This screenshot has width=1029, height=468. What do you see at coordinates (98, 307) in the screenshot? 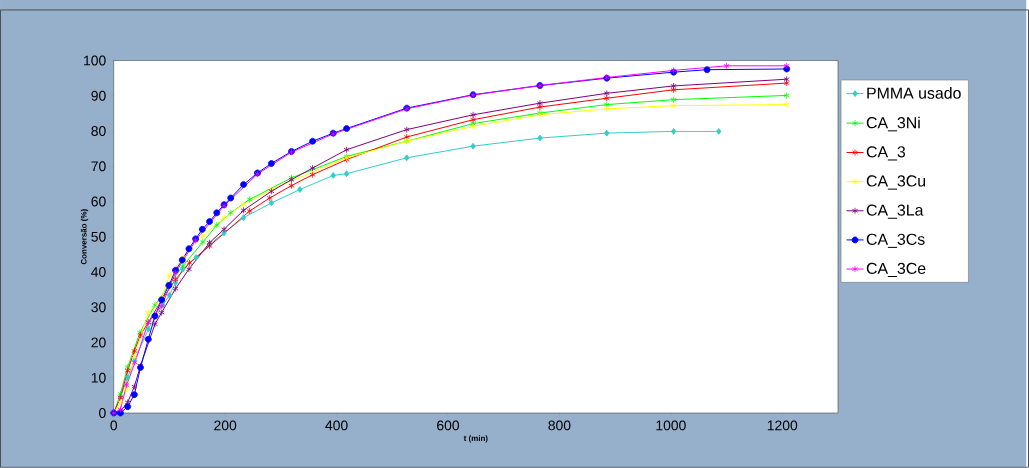
I see `y-tick-label: 30` at bounding box center [98, 307].